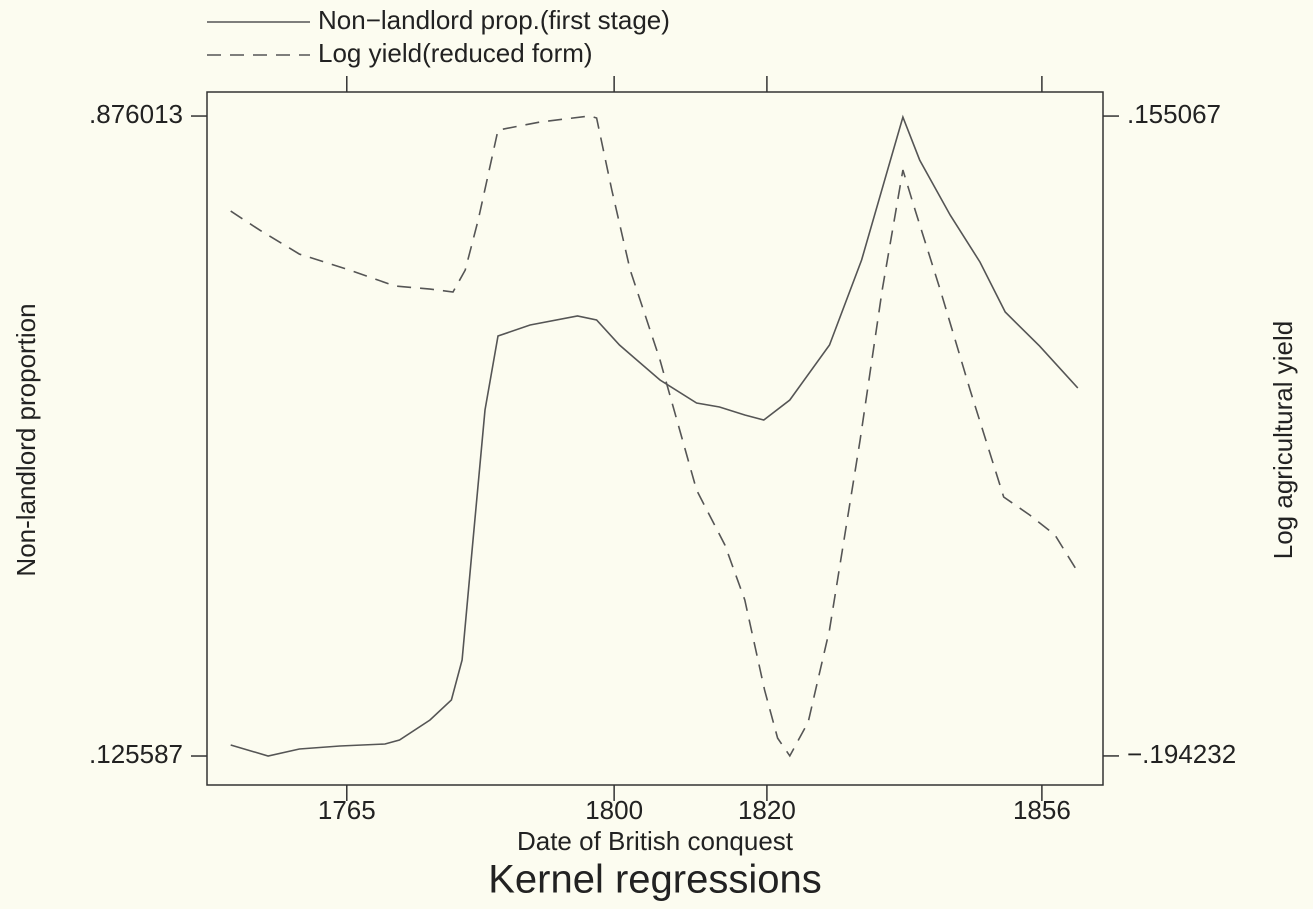 This screenshot has width=1313, height=909. Describe the element at coordinates (1181, 754) in the screenshot. I see `y2-tick-label: −.194232` at that location.